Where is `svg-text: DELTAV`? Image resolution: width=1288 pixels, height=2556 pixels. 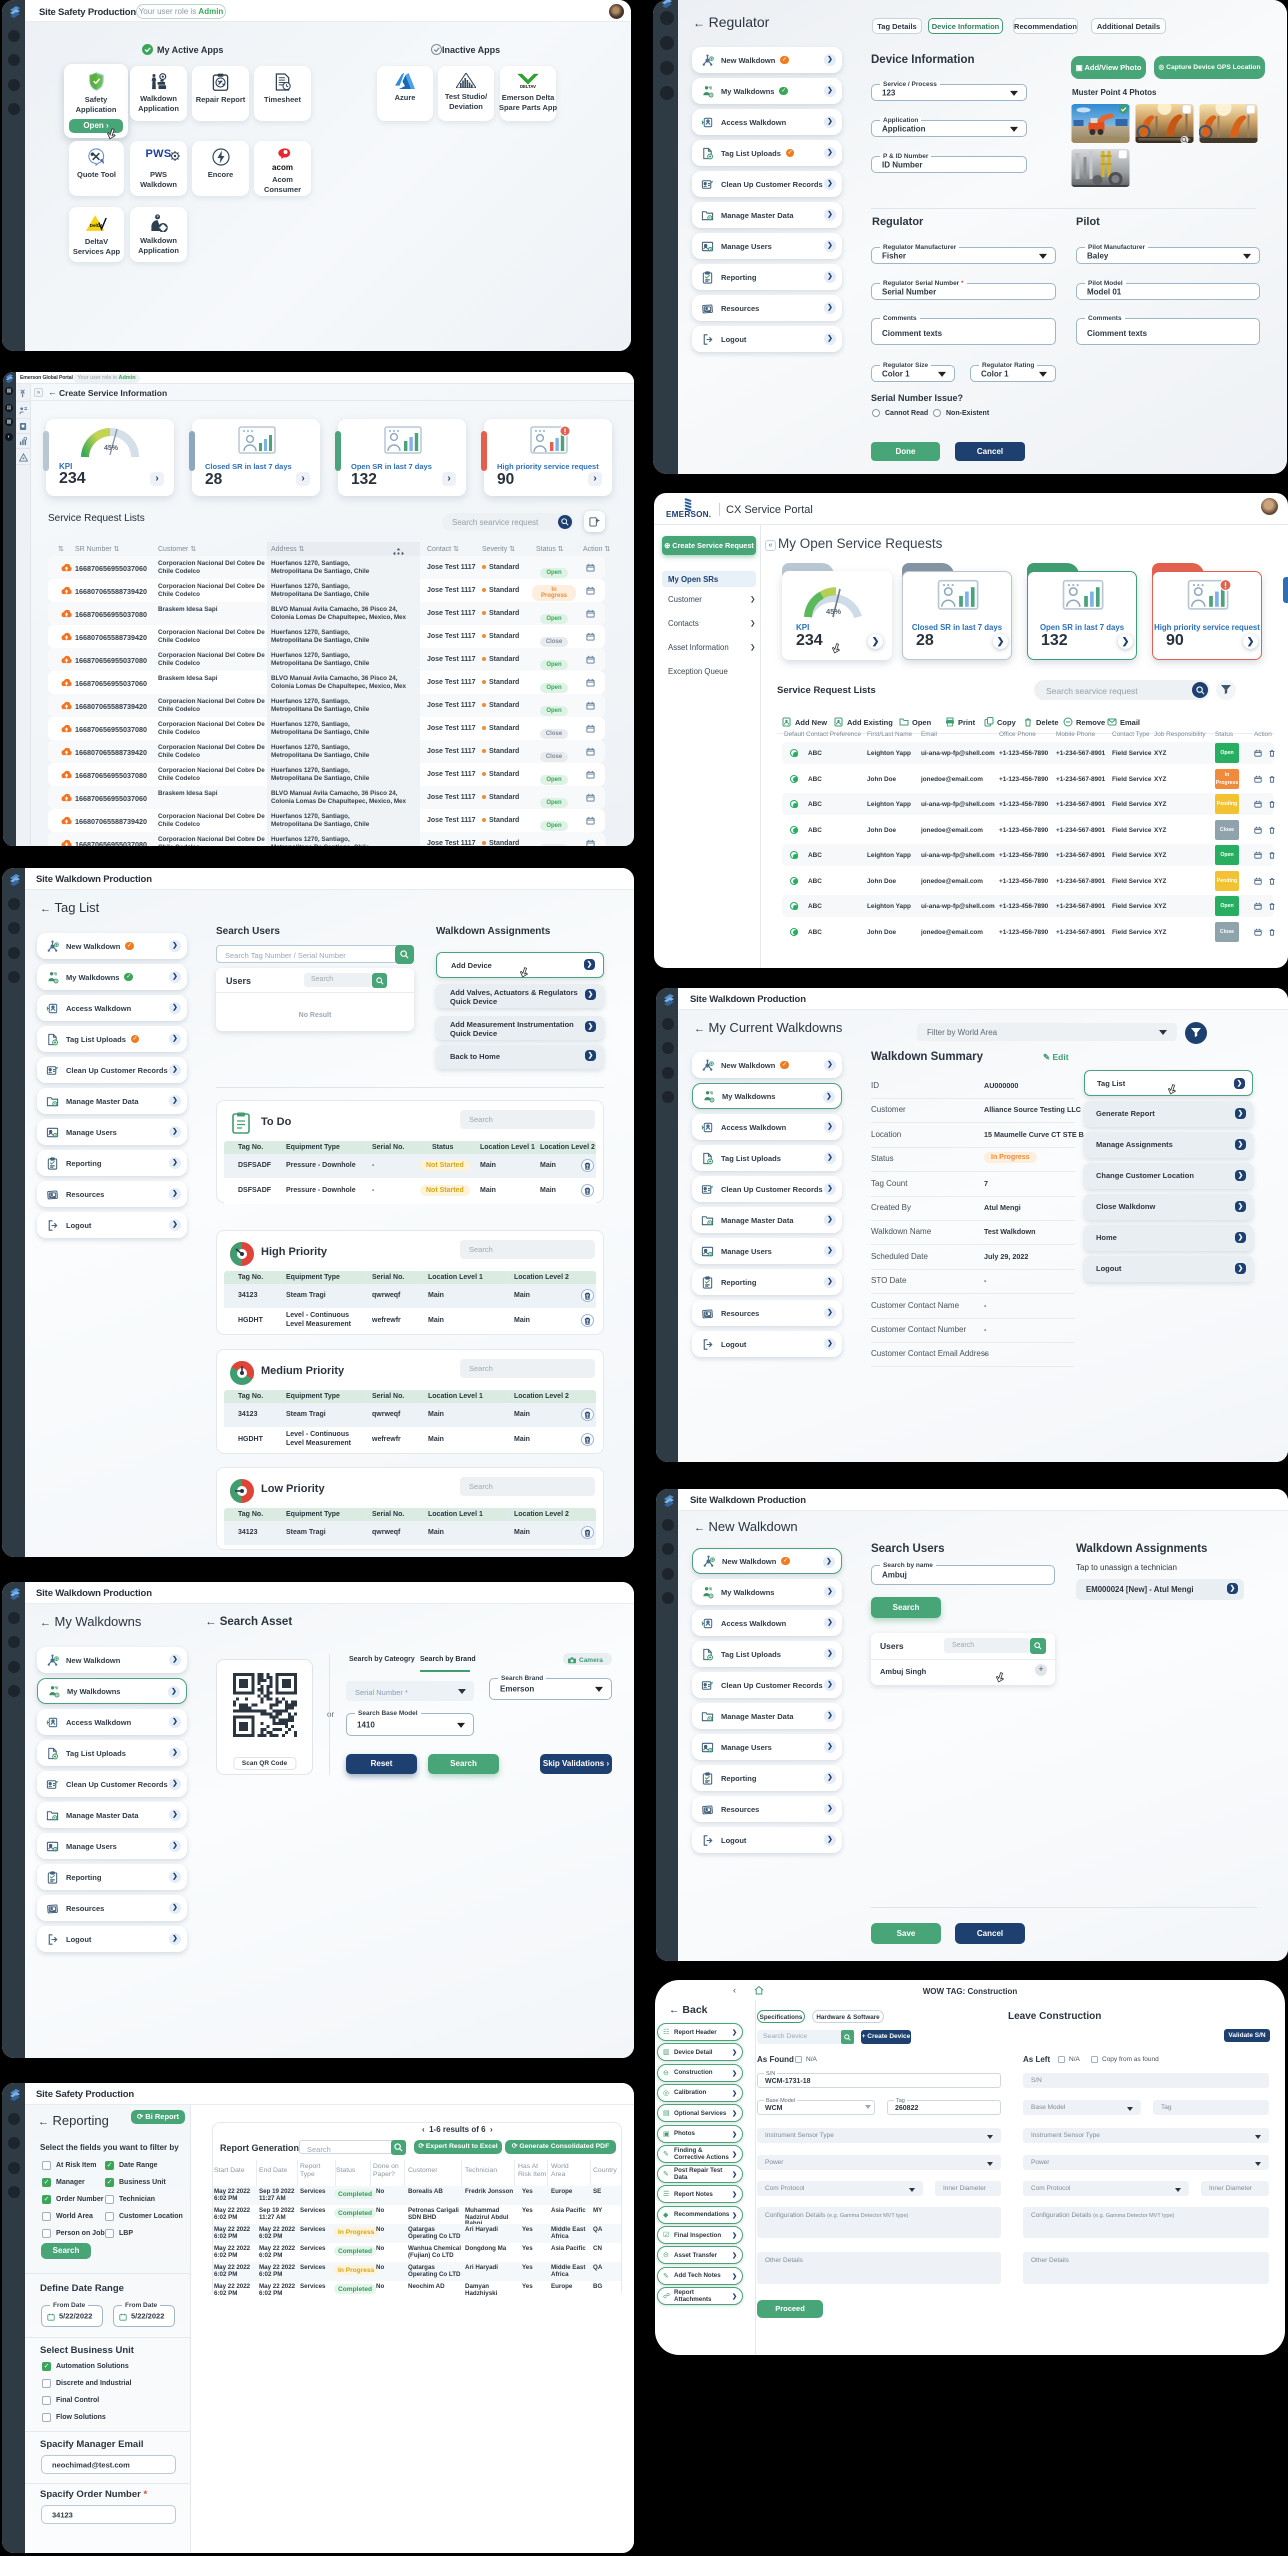 svg-text: DELTAV is located at coordinates (528, 86).